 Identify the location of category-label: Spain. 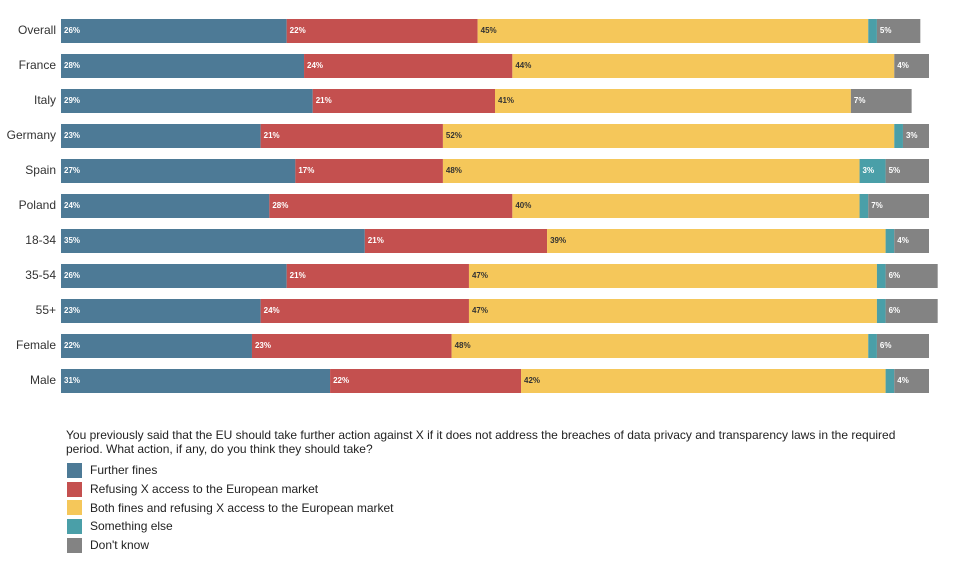
(40, 170).